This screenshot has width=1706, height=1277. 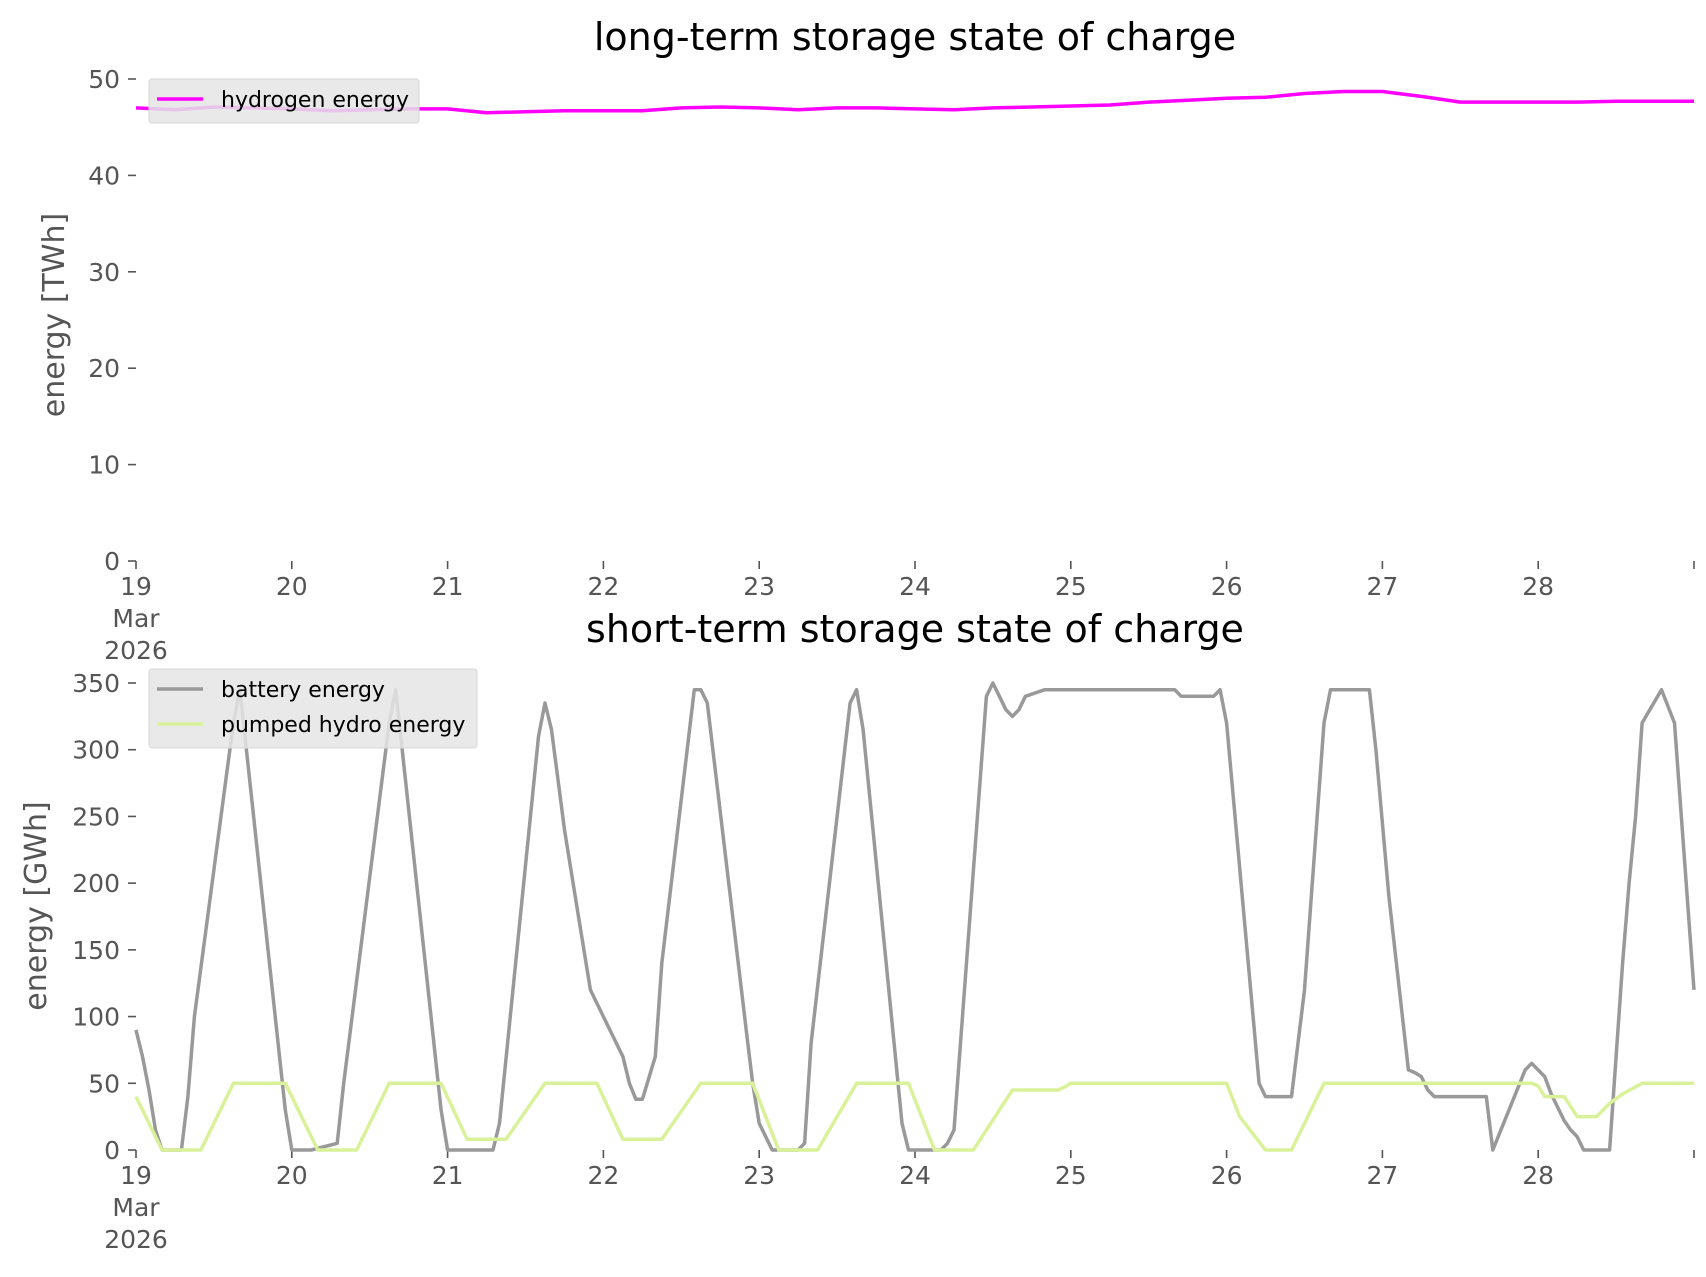 I want to click on y-tick-label: 150, so click(x=96, y=950).